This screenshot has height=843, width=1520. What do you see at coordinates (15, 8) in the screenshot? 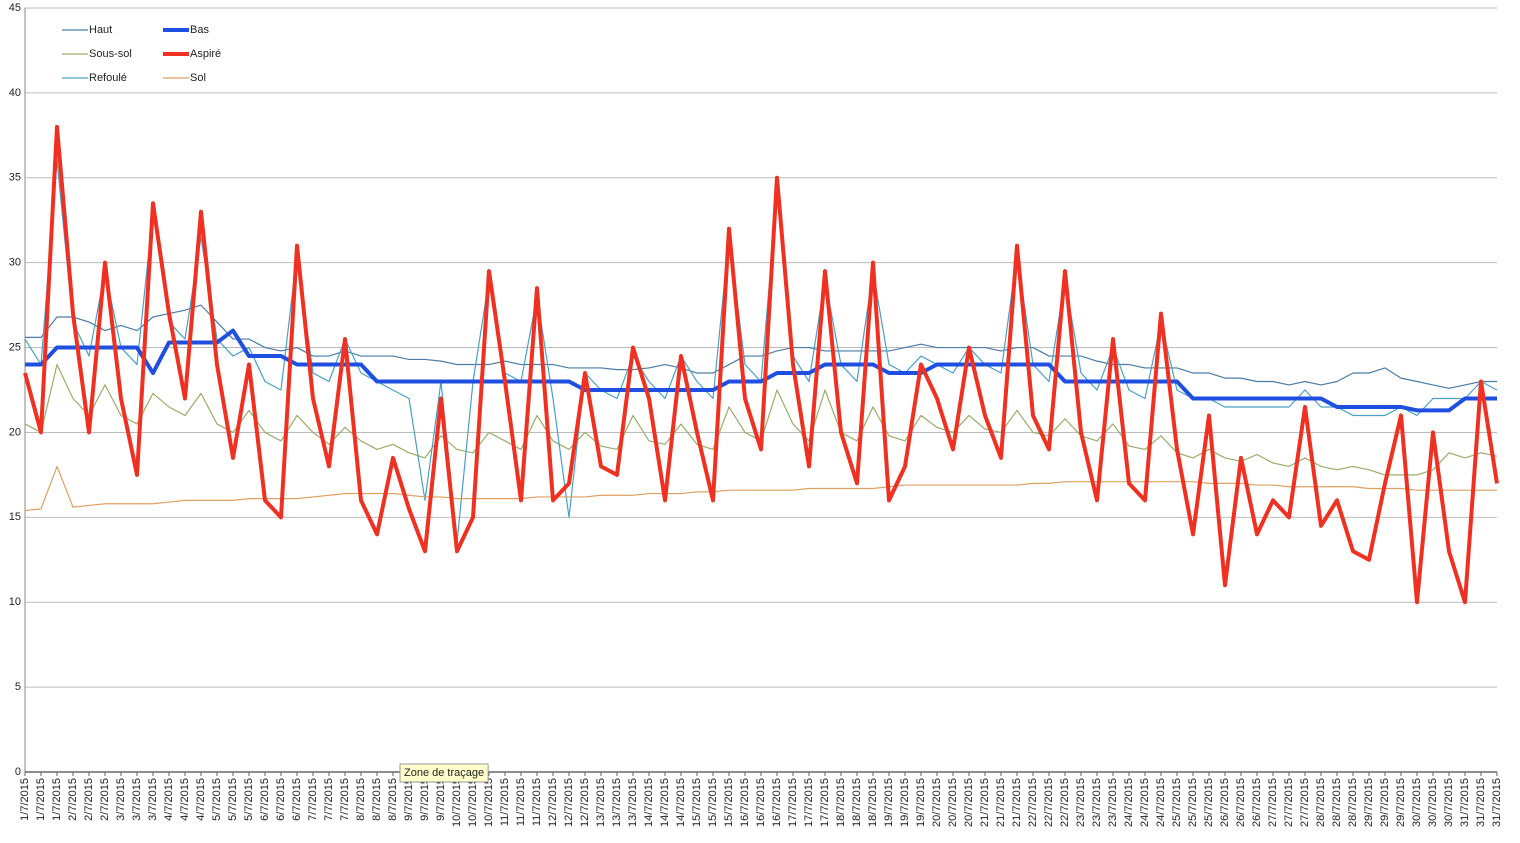
I see `y-tick-label: 45` at bounding box center [15, 8].